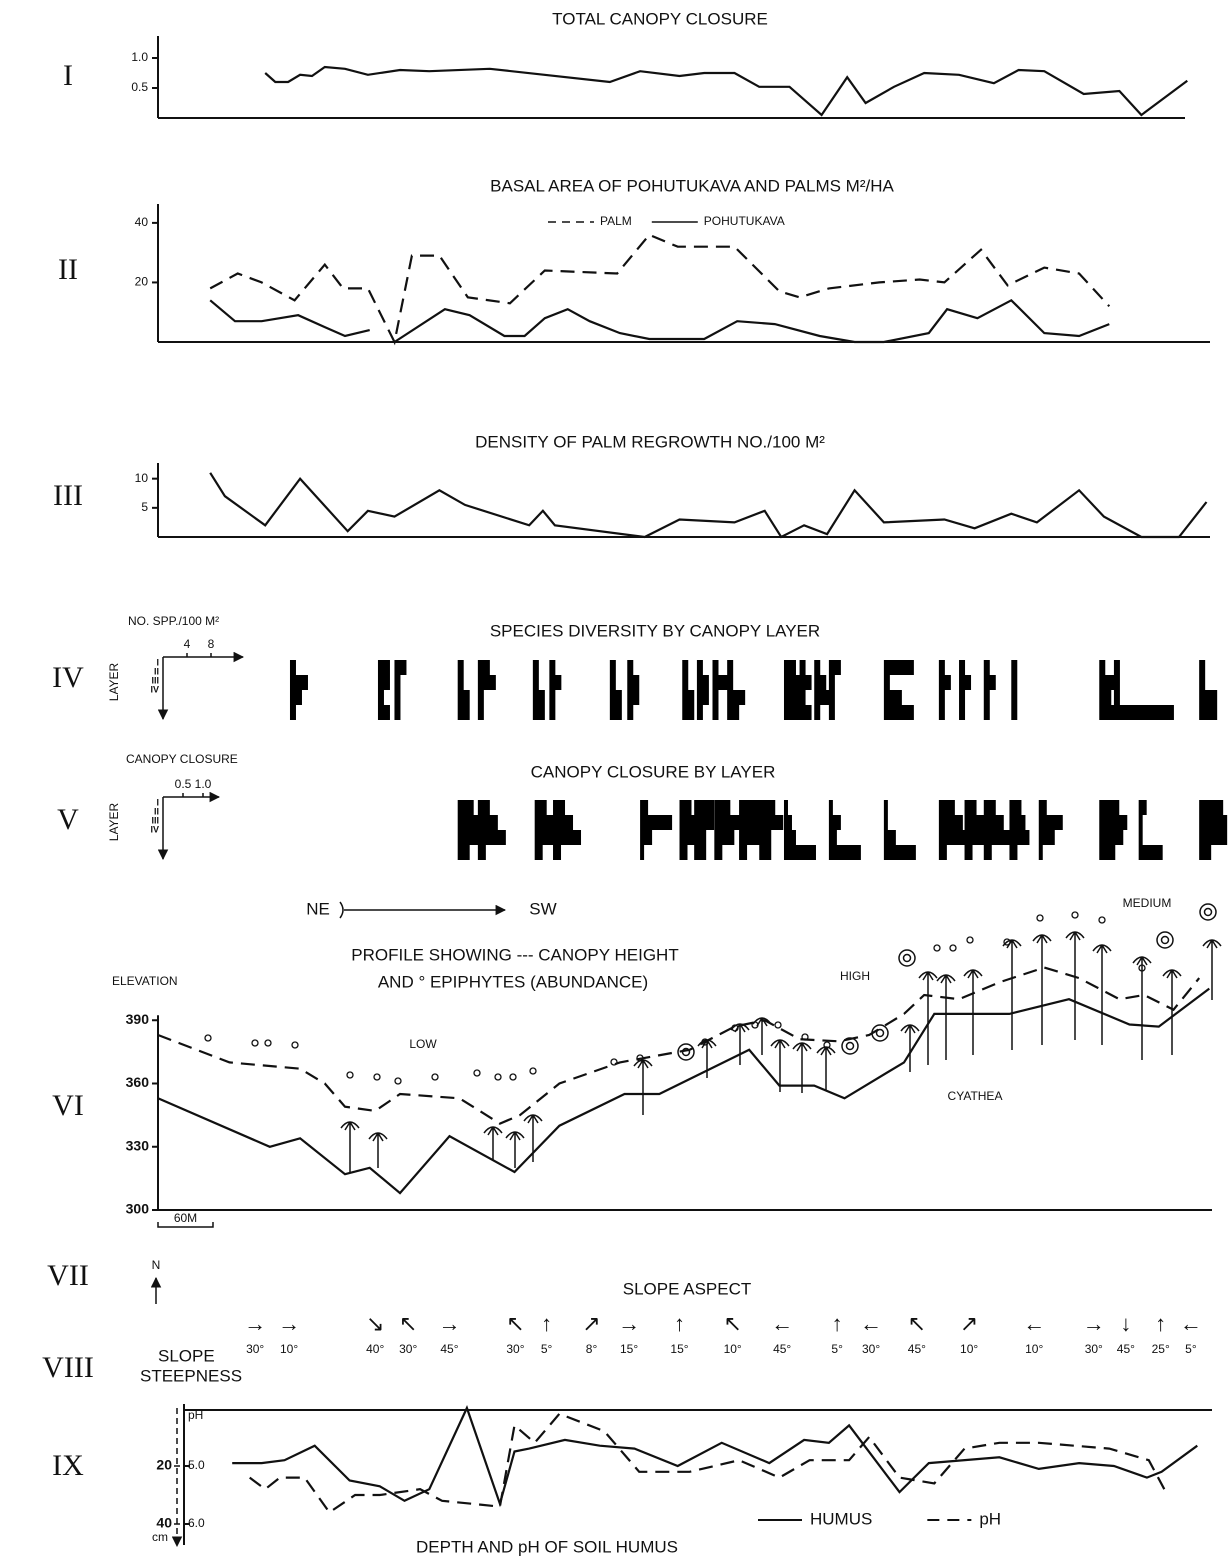 The width and height of the screenshot is (1228, 1559). What do you see at coordinates (68, 677) in the screenshot?
I see `panel-number: IV` at bounding box center [68, 677].